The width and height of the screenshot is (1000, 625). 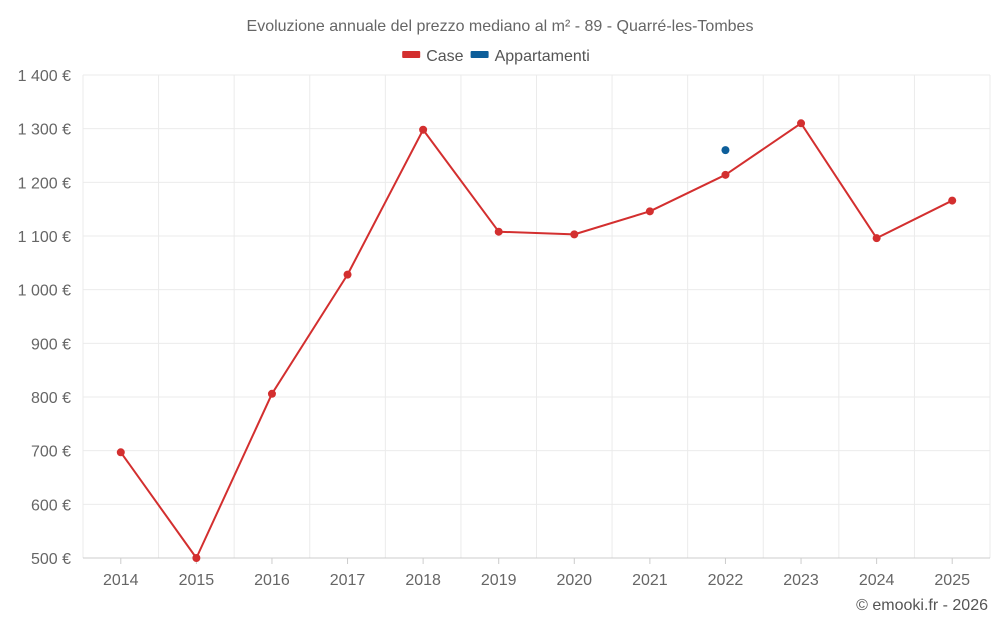 What do you see at coordinates (121, 580) in the screenshot?
I see `x-tick-label: 2014` at bounding box center [121, 580].